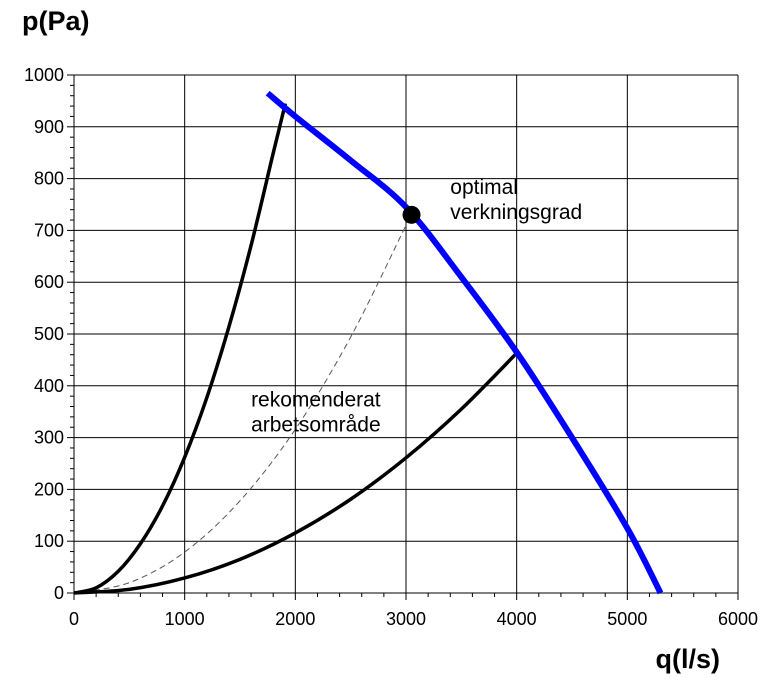  What do you see at coordinates (516, 200) in the screenshot?
I see `annotation-0: optimal verkningsgrad` at bounding box center [516, 200].